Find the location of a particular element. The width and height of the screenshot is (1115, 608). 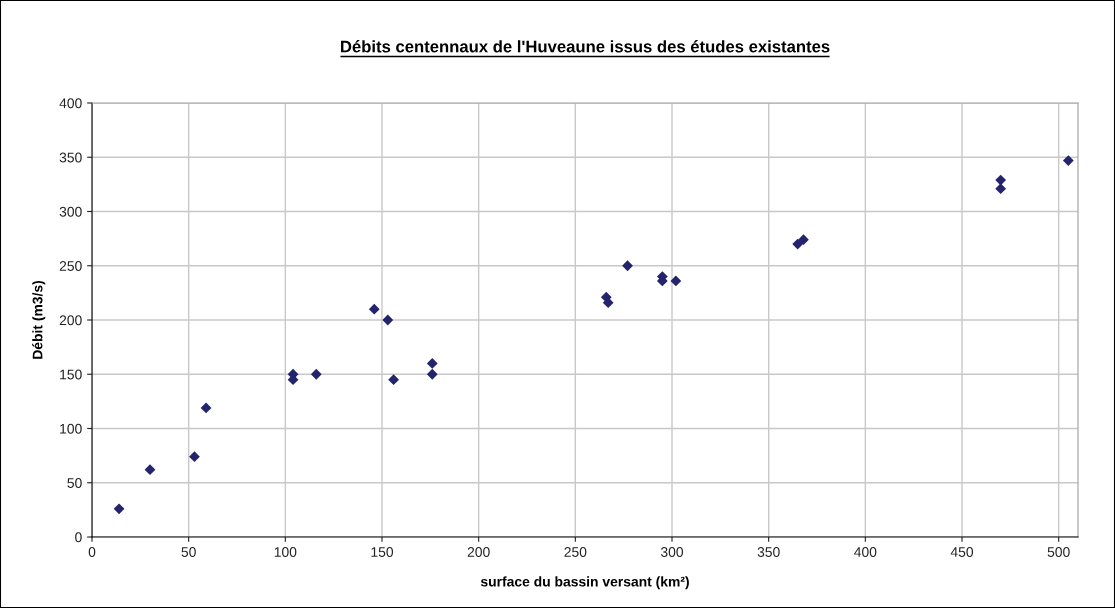

x-tick-label: 200 is located at coordinates (478, 552).